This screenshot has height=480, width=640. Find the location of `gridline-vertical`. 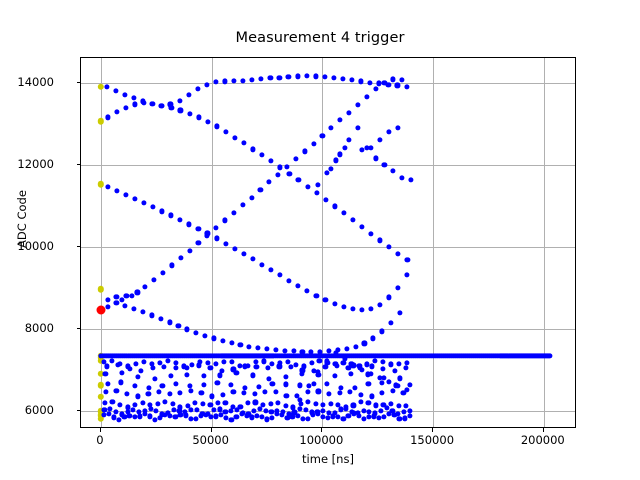

gridline-vertical is located at coordinates (434, 242).